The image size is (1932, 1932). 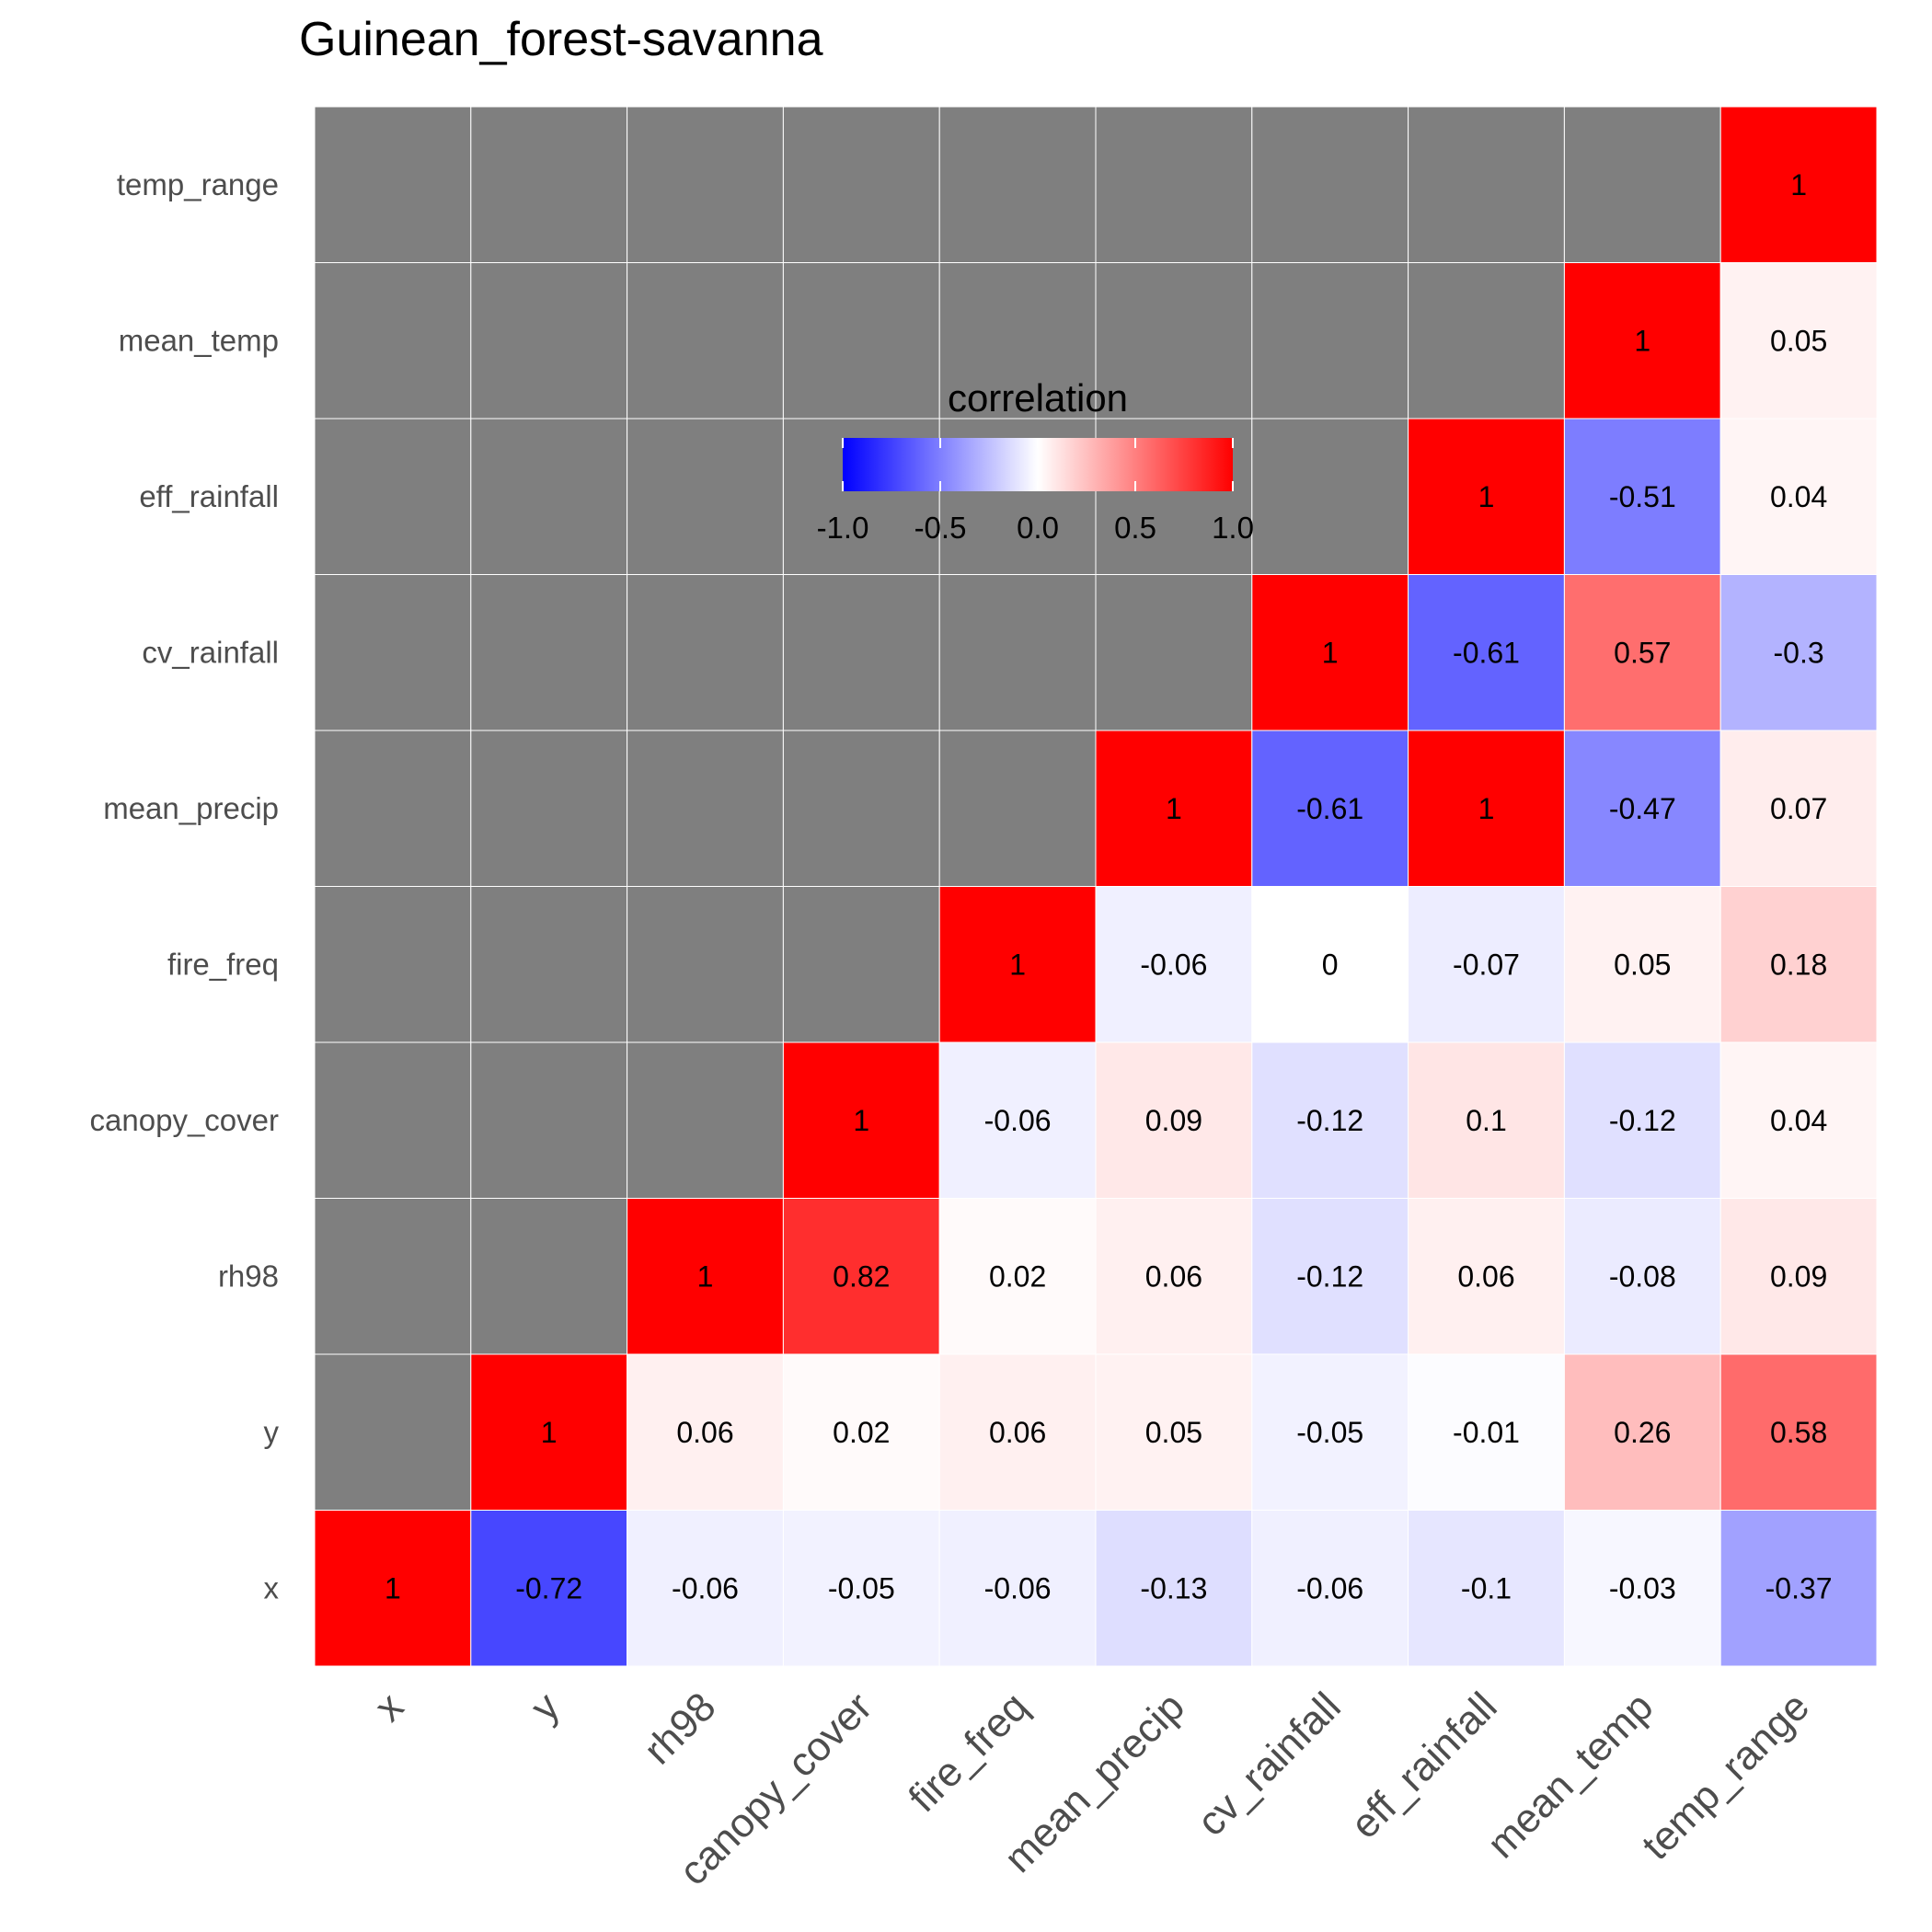 What do you see at coordinates (968, 1752) in the screenshot?
I see `x-axis-label: fire_freq` at bounding box center [968, 1752].